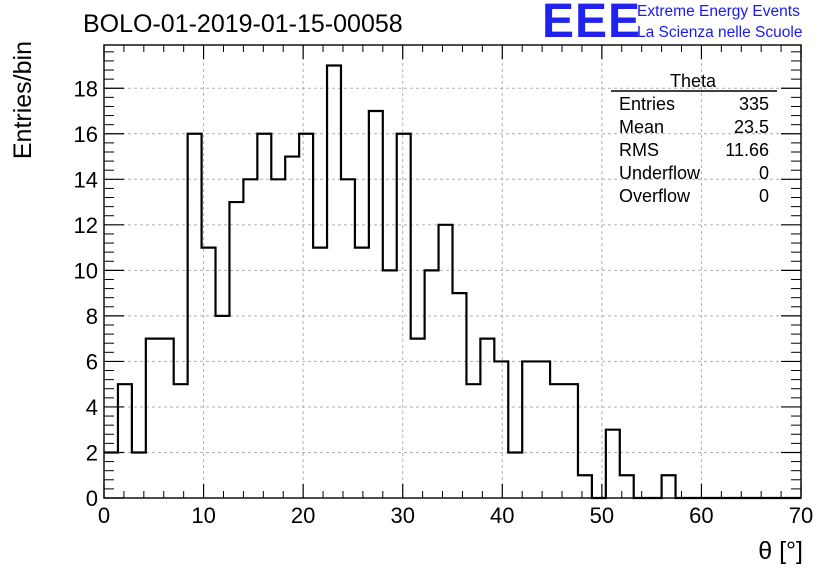 The width and height of the screenshot is (836, 577). Describe the element at coordinates (303, 515) in the screenshot. I see `x-tick-label: 20` at that location.